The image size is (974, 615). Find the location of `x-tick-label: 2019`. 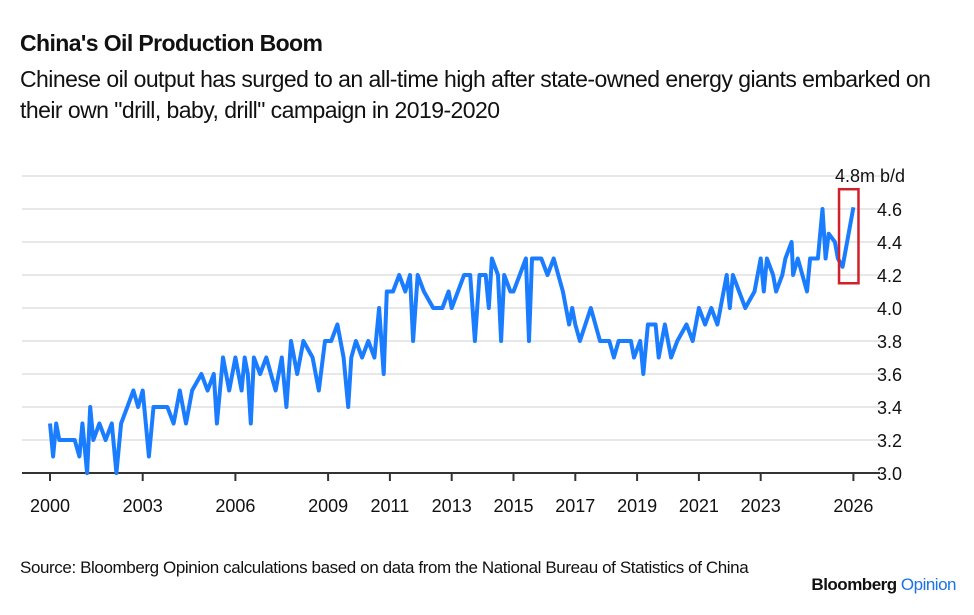

x-tick-label: 2019 is located at coordinates (637, 506).